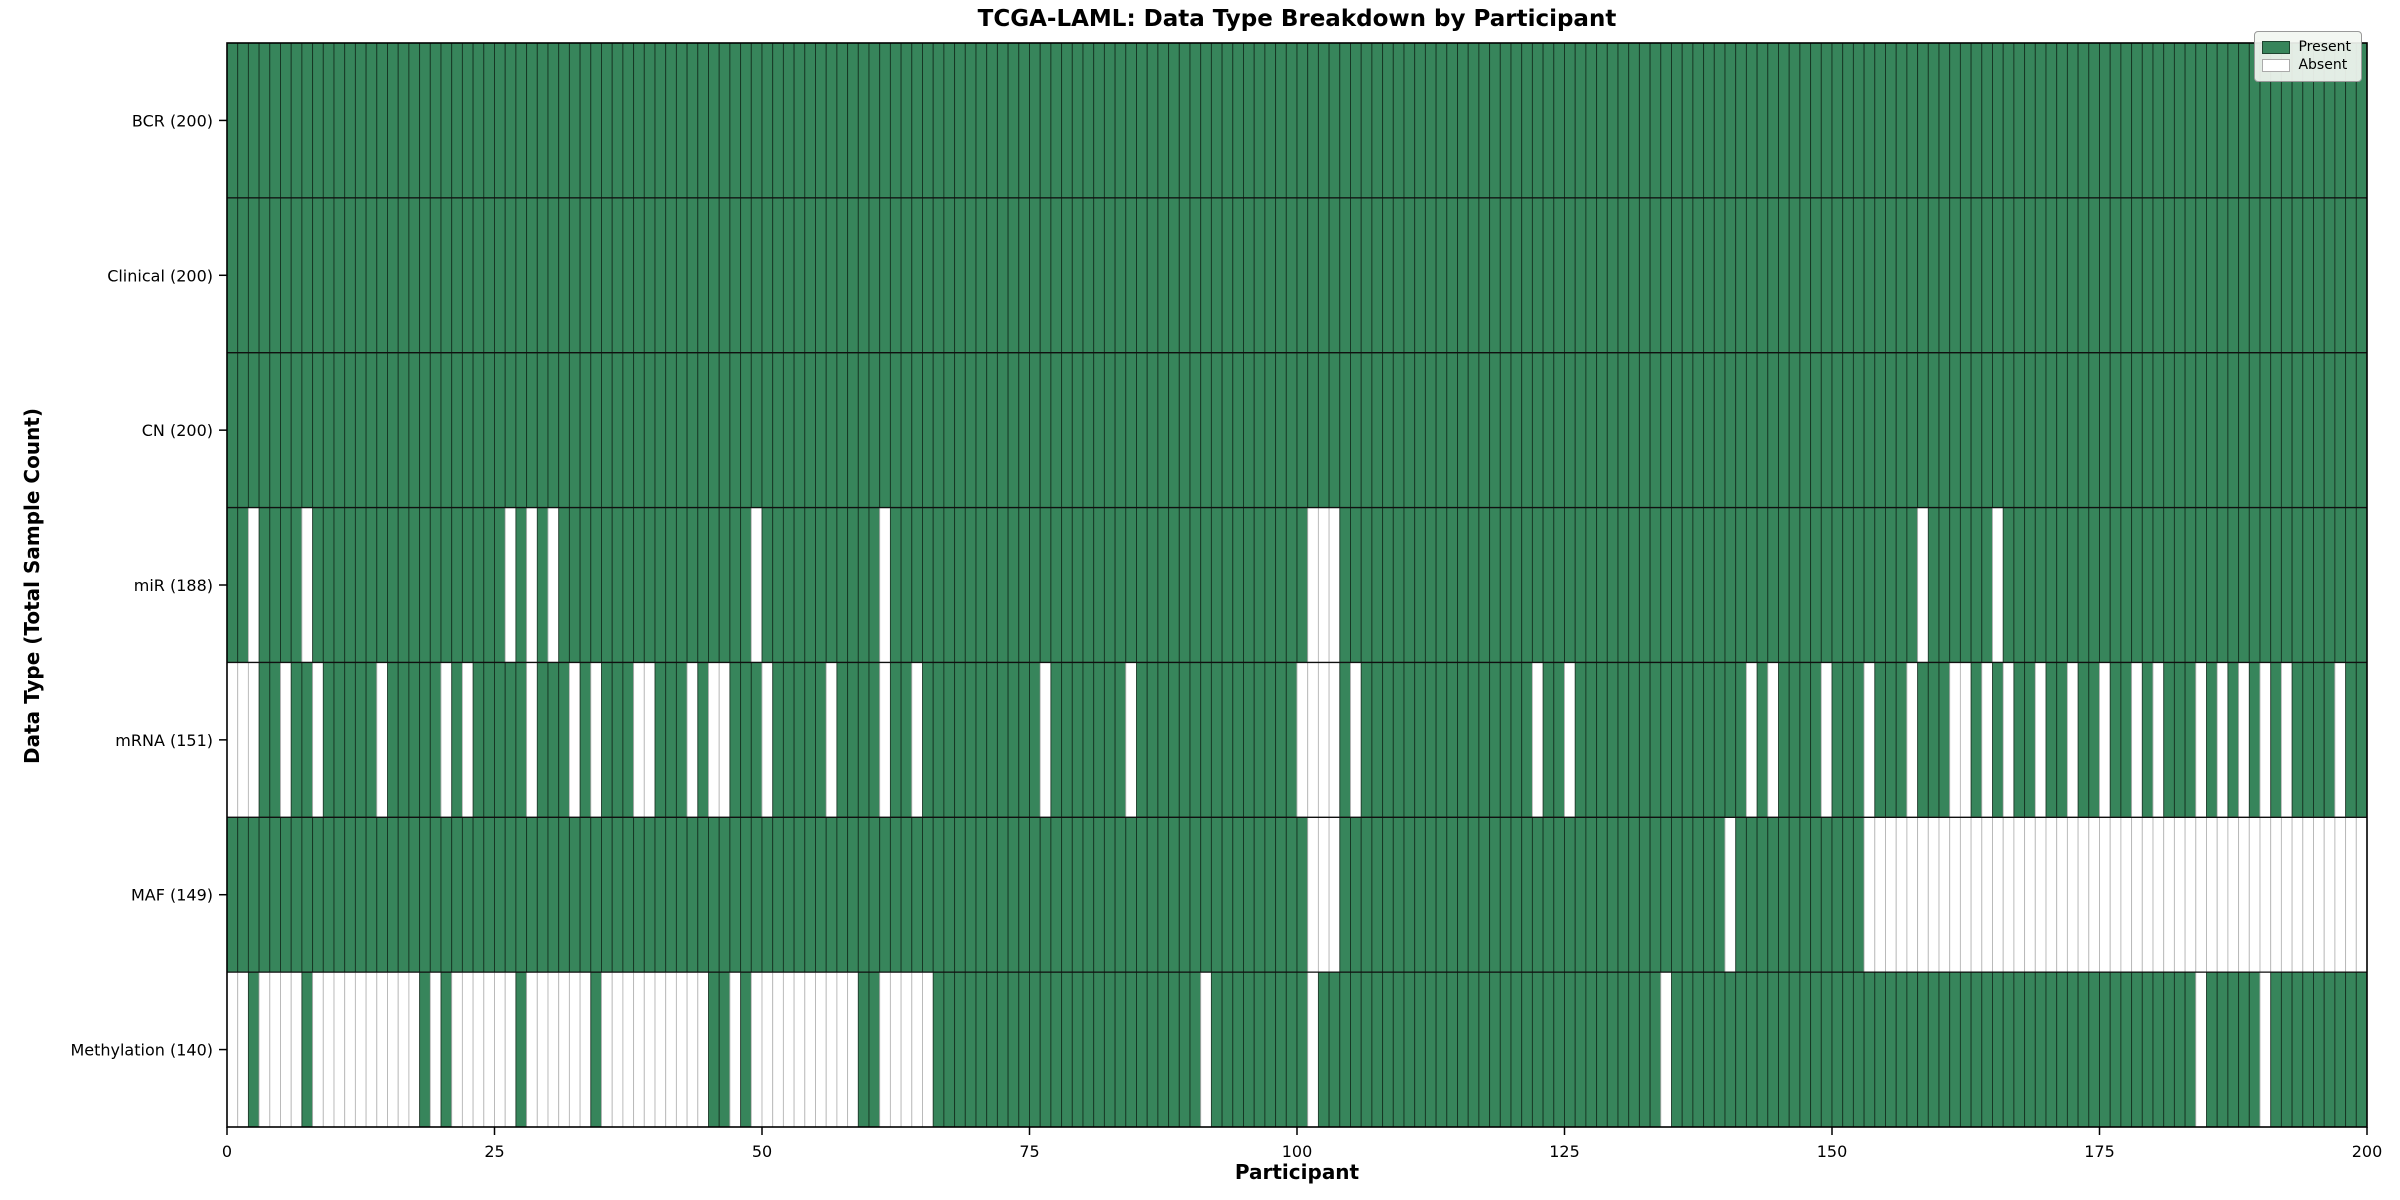 Image resolution: width=2400 pixels, height=1200 pixels. Describe the element at coordinates (227, 1151) in the screenshot. I see `x-tick-label: 0` at that location.